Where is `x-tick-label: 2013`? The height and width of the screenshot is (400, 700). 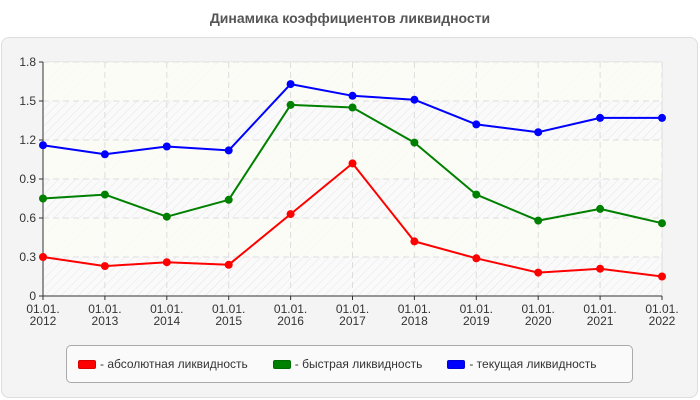
x-tick-label: 2013 is located at coordinates (105, 321).